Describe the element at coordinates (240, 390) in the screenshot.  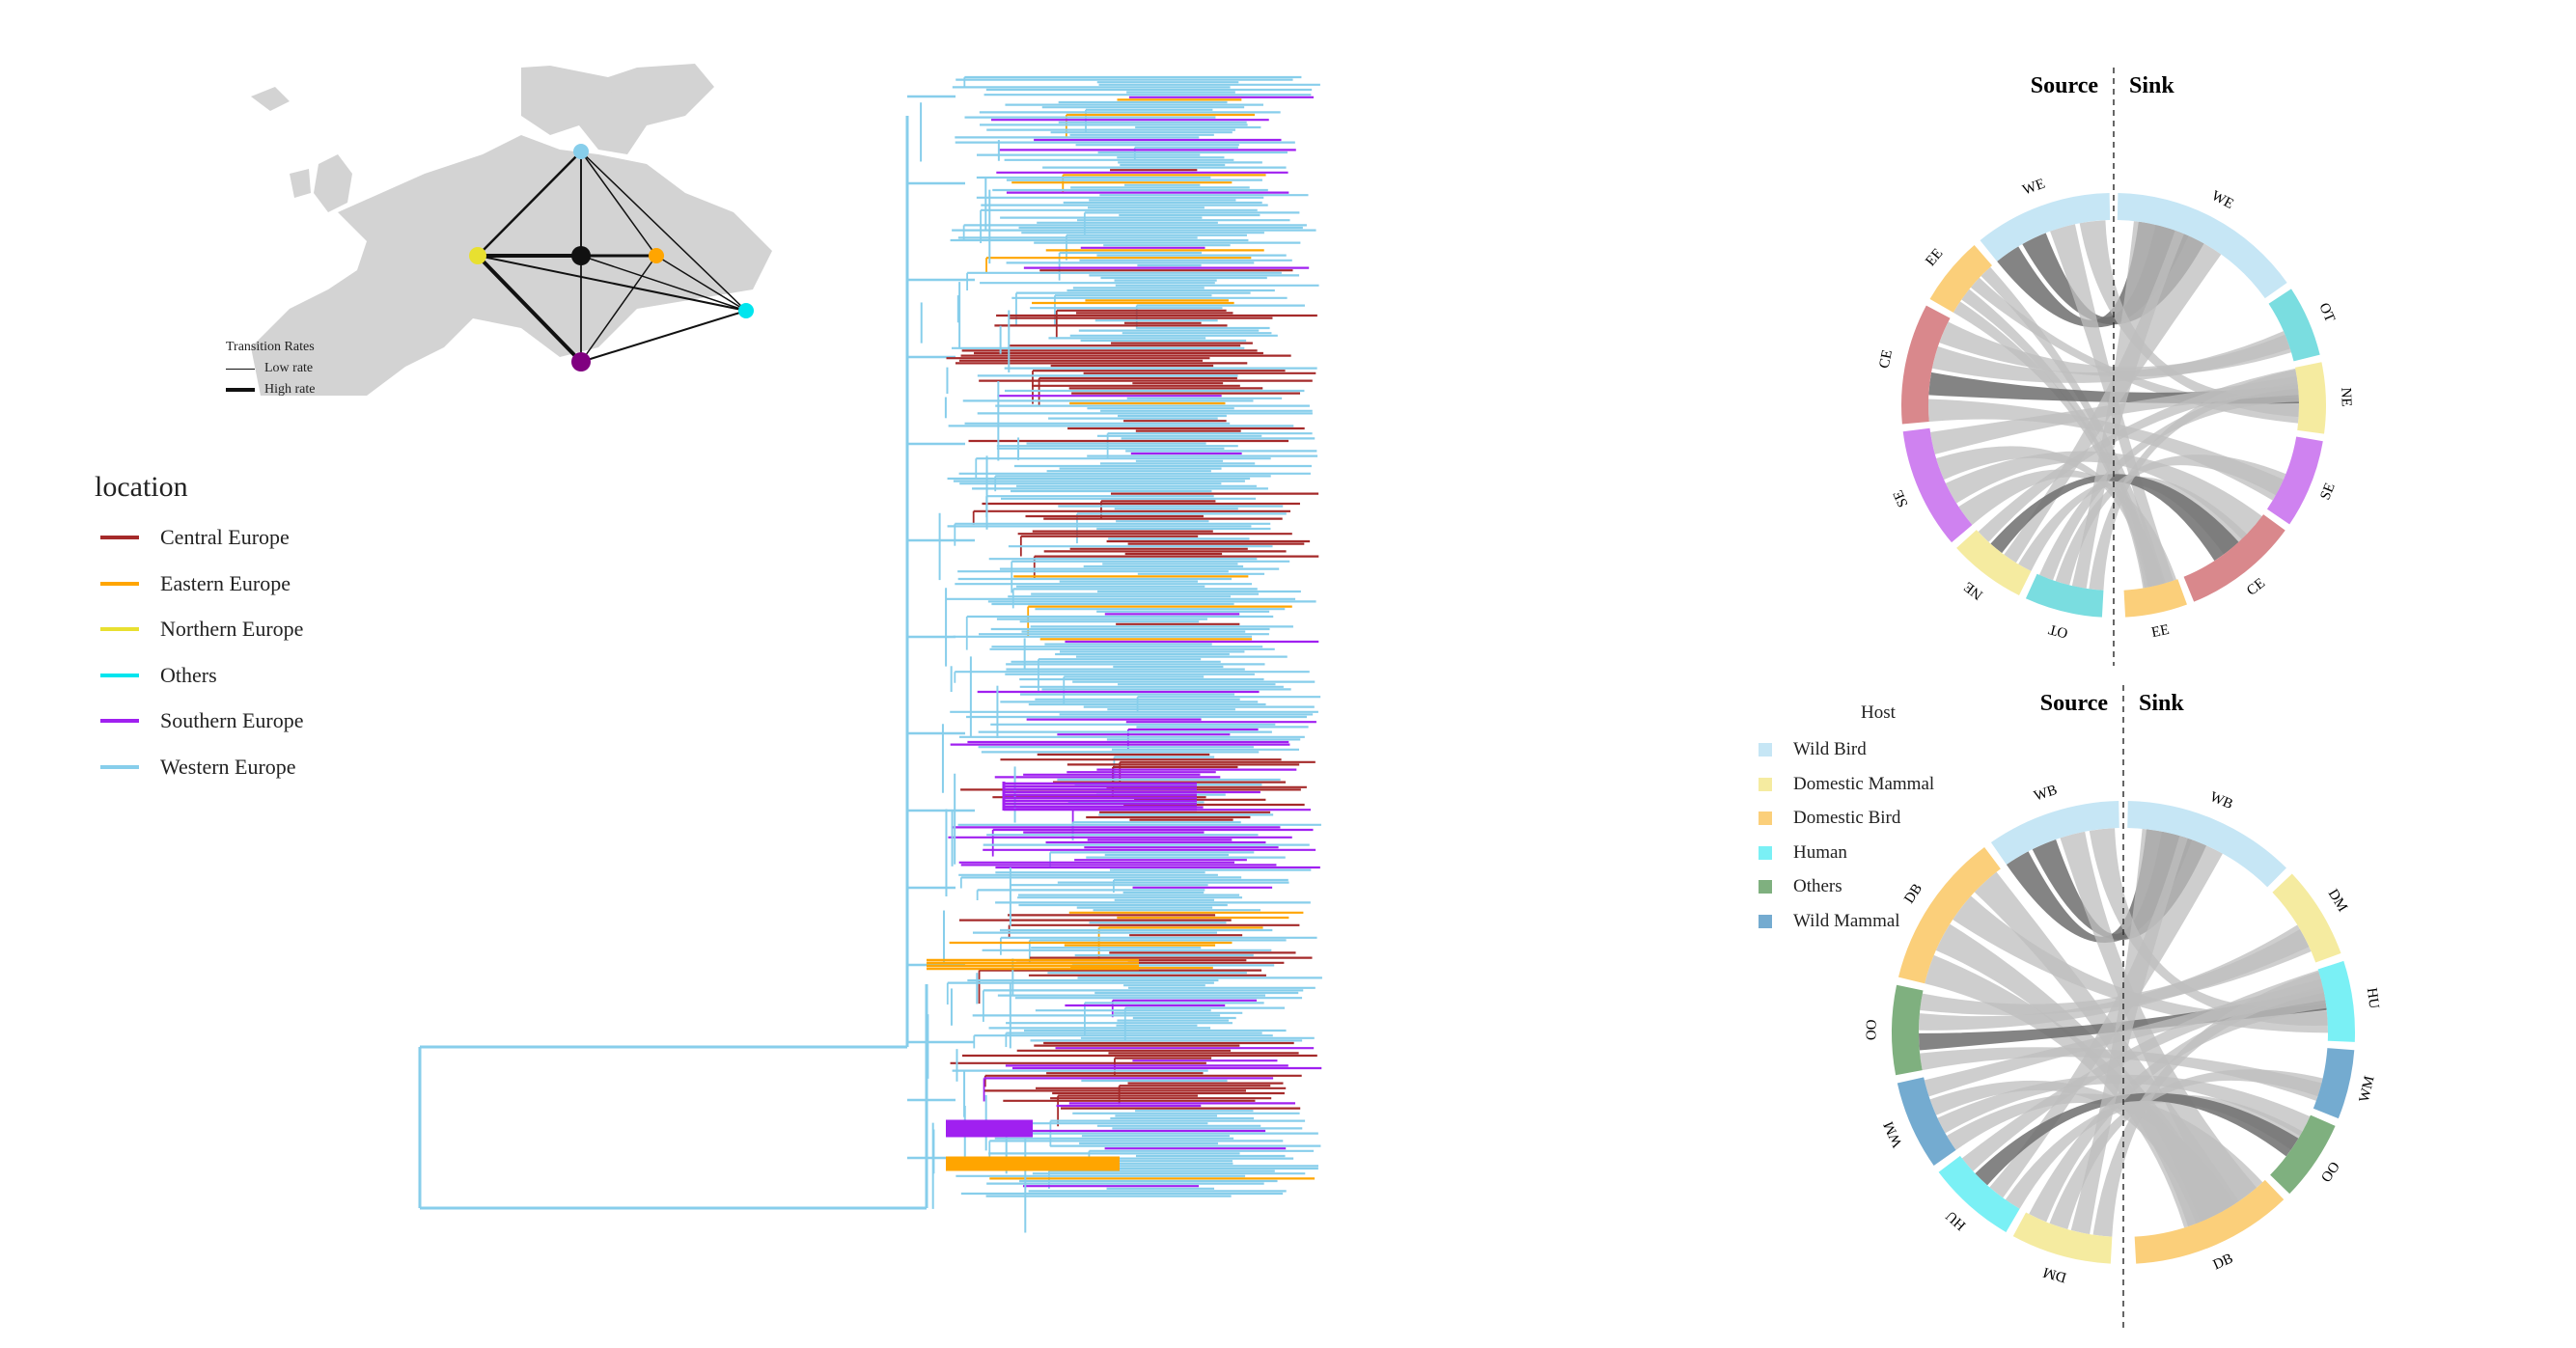
I see `high-rate-swatch` at that location.